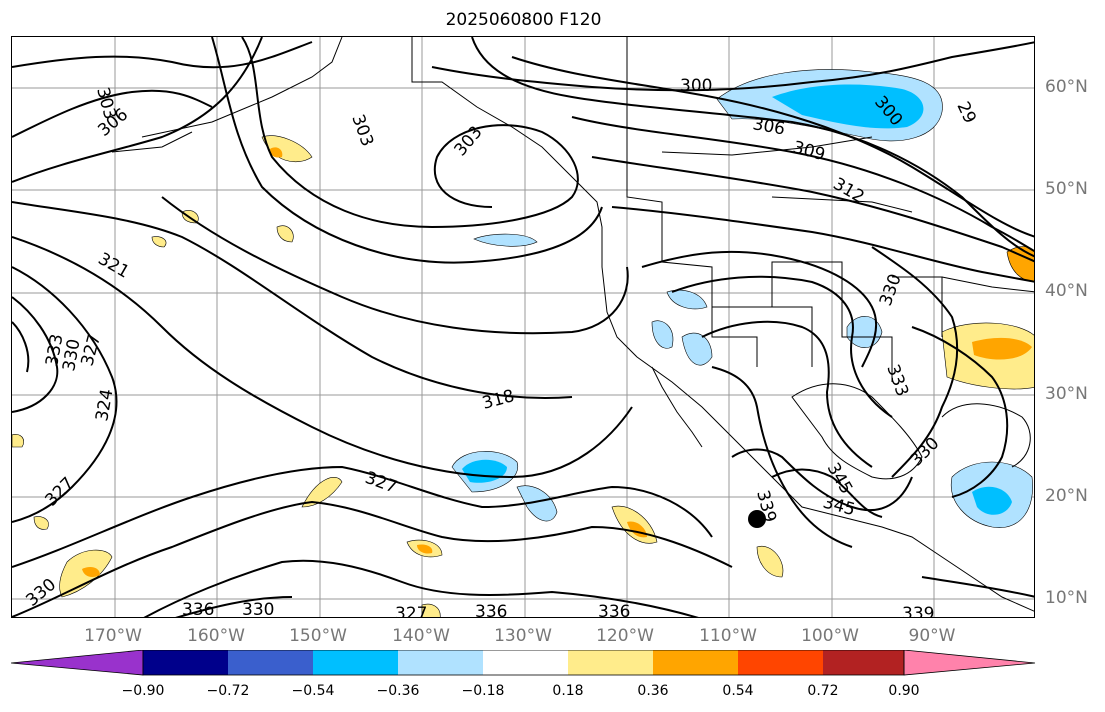 This screenshot has height=712, width=1105. I want to click on contour-label: 318, so click(498, 400).